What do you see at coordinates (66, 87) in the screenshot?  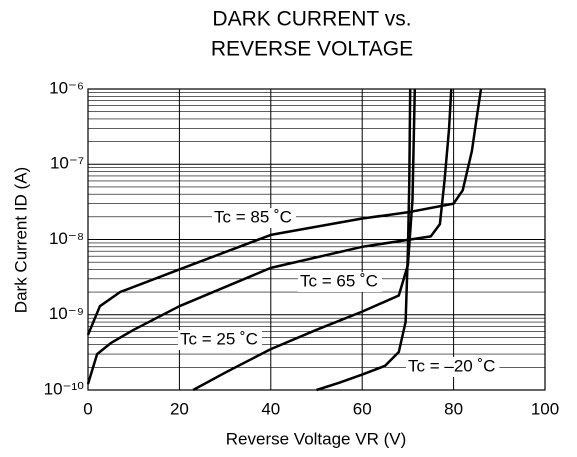 I see `y-tick-label: 10⁻⁶` at bounding box center [66, 87].